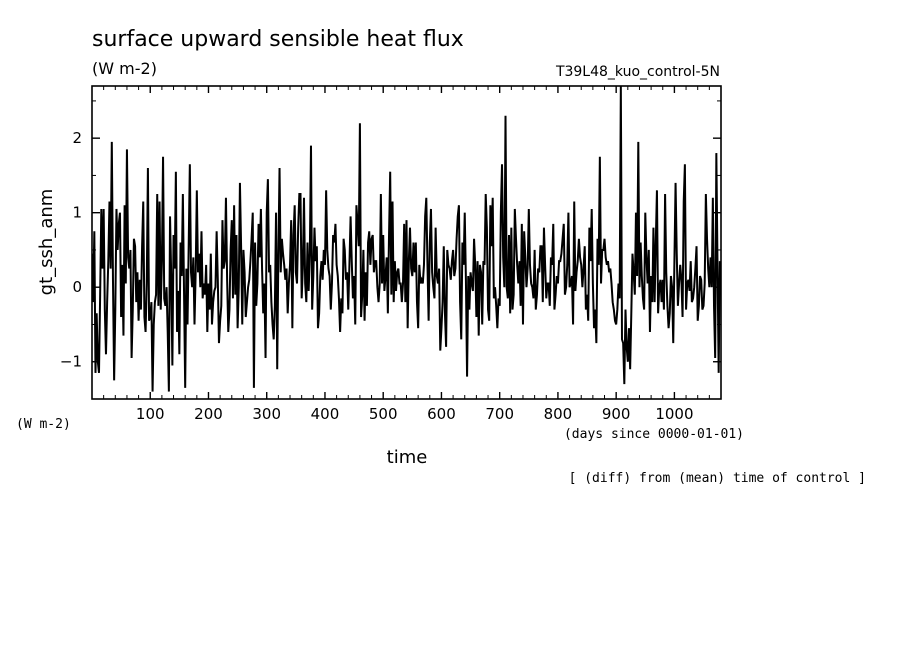  I want to click on footnote: [ (diff) from (mean) time of control ], so click(717, 478).